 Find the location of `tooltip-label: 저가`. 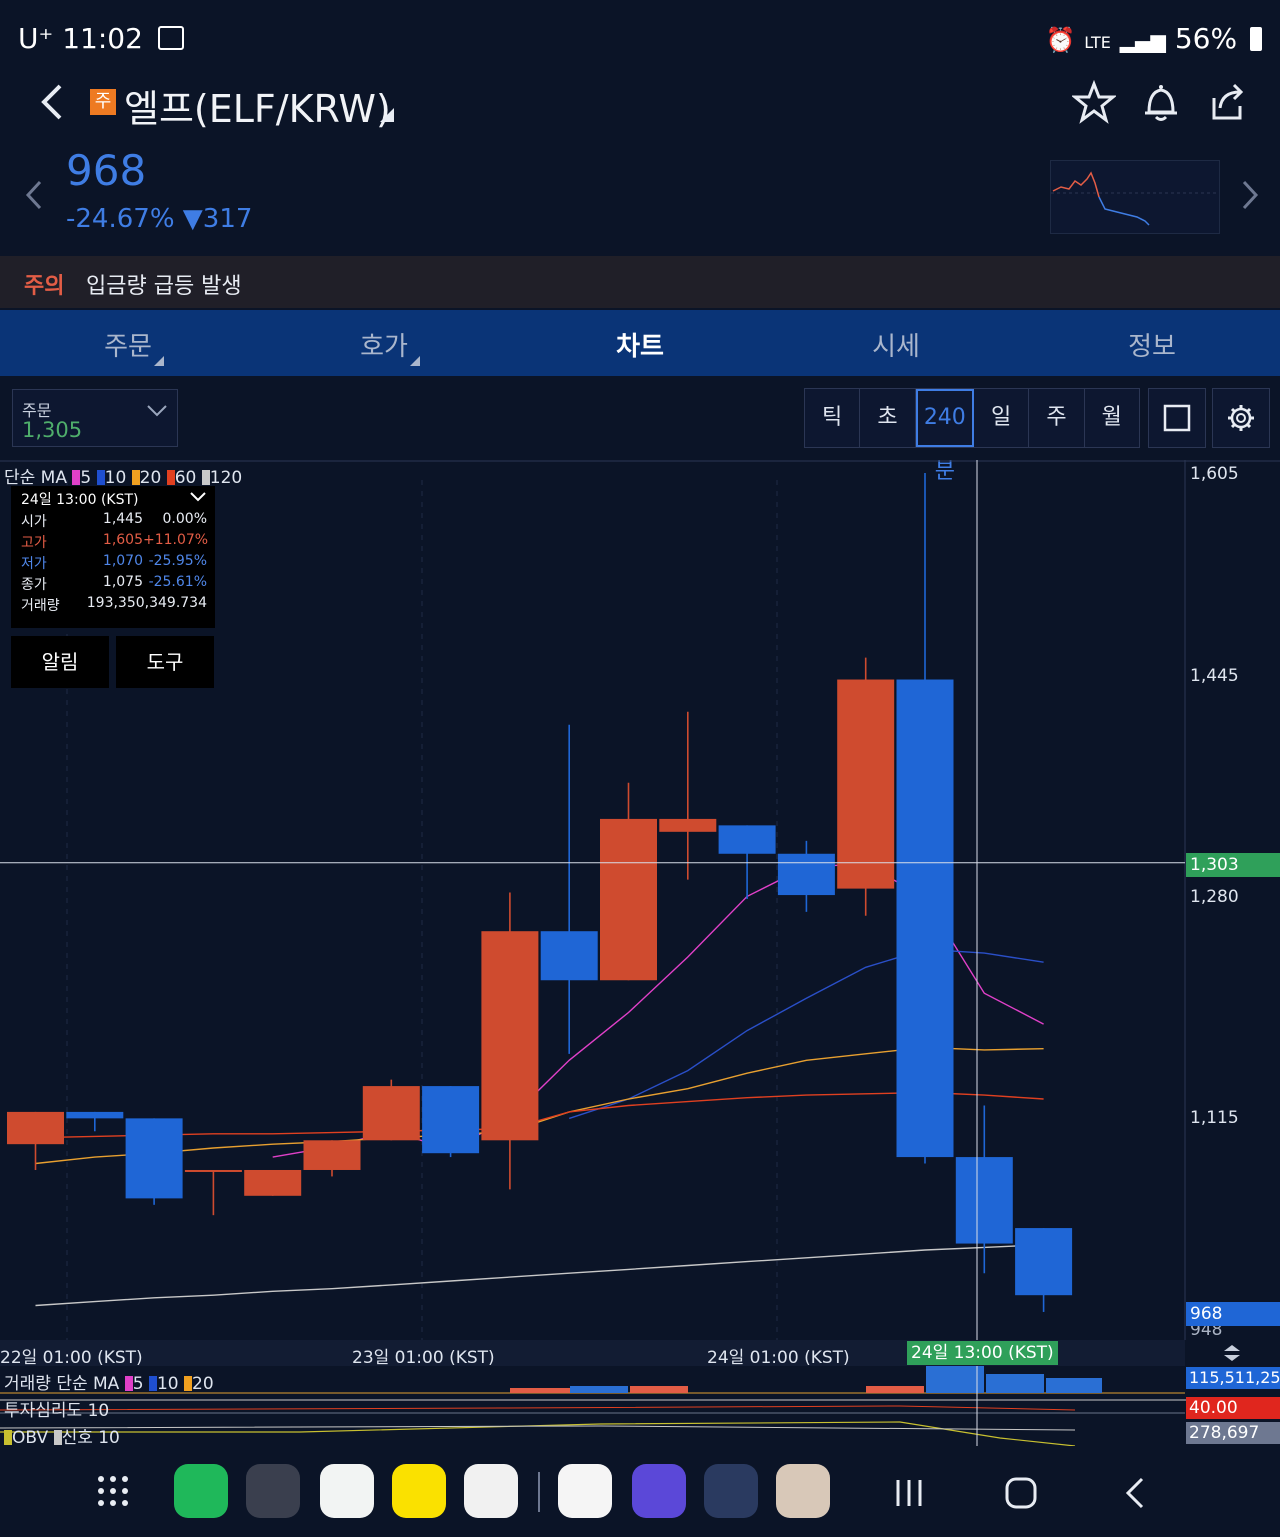

tooltip-label: 저가 is located at coordinates (34, 564).